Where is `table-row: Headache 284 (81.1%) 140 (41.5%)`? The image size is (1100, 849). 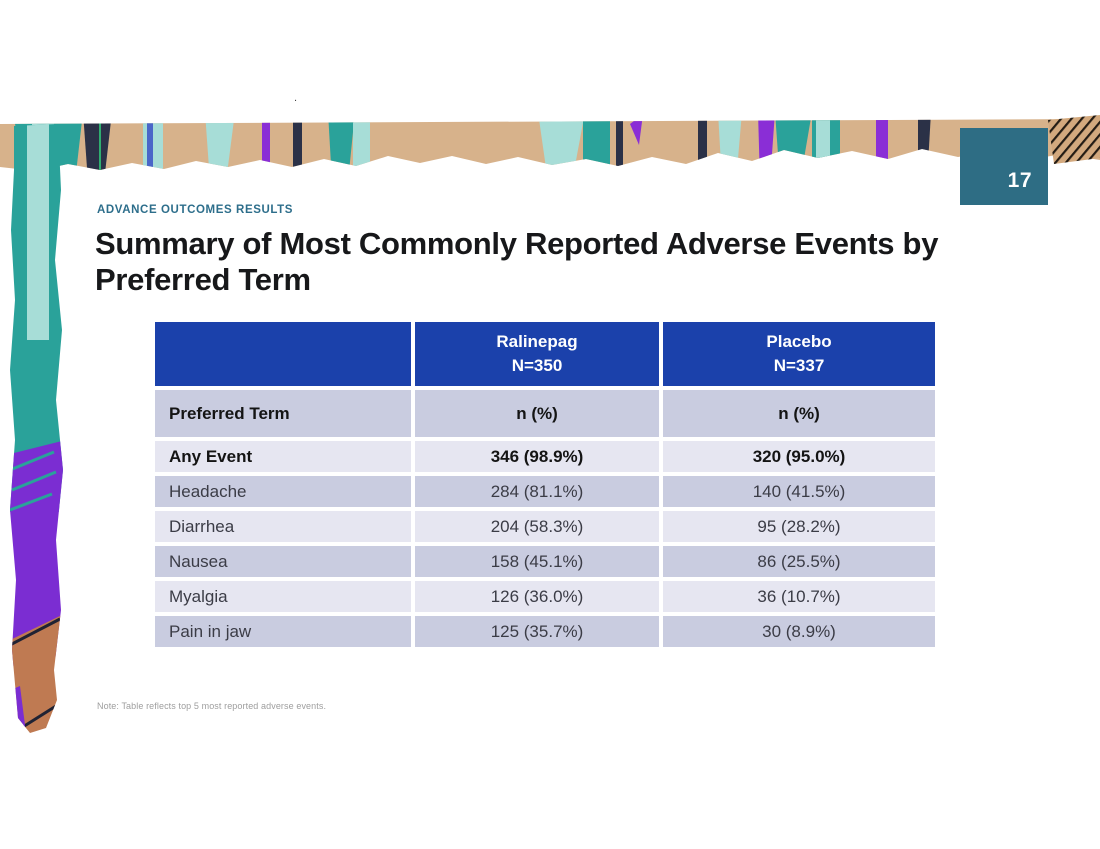 table-row: Headache 284 (81.1%) 140 (41.5%) is located at coordinates (545, 491).